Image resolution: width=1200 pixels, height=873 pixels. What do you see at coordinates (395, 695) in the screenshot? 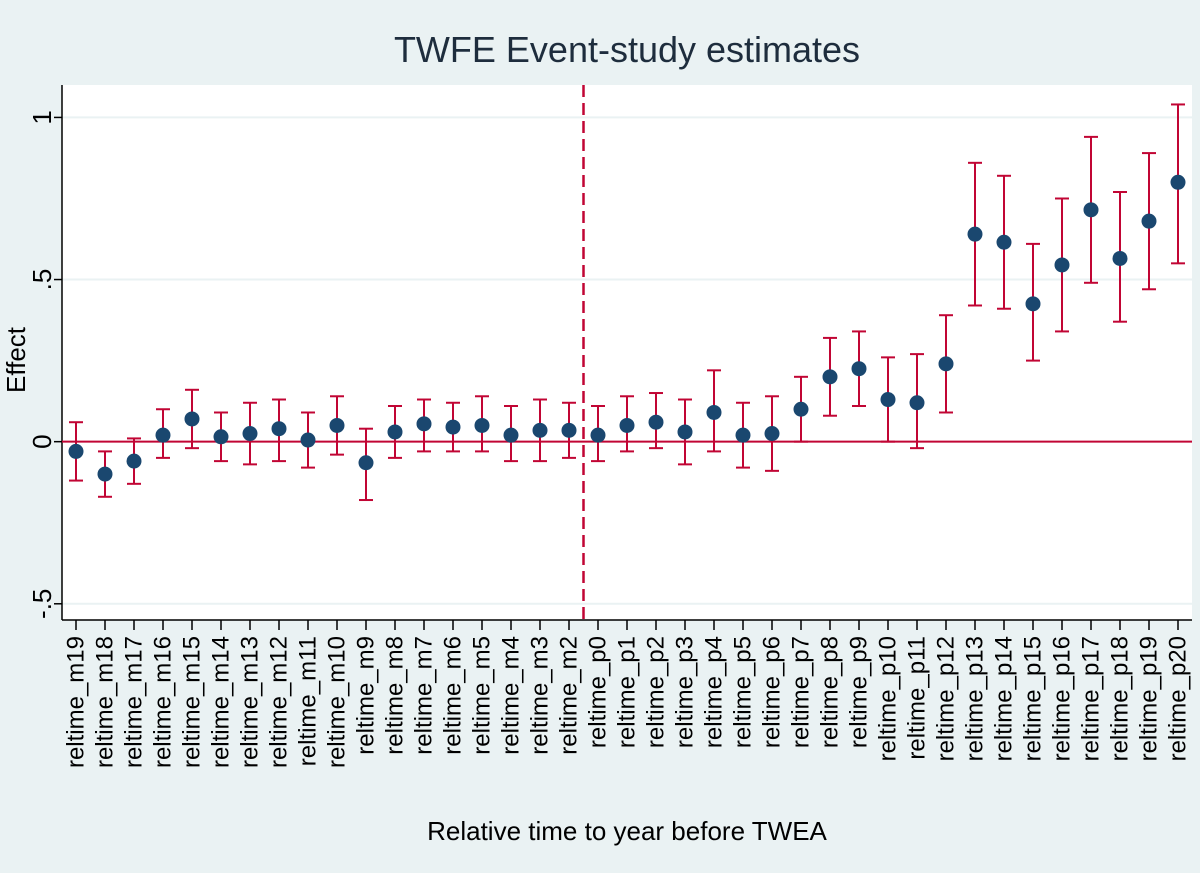
I see `x-tick-label: reltime_m8` at bounding box center [395, 695].